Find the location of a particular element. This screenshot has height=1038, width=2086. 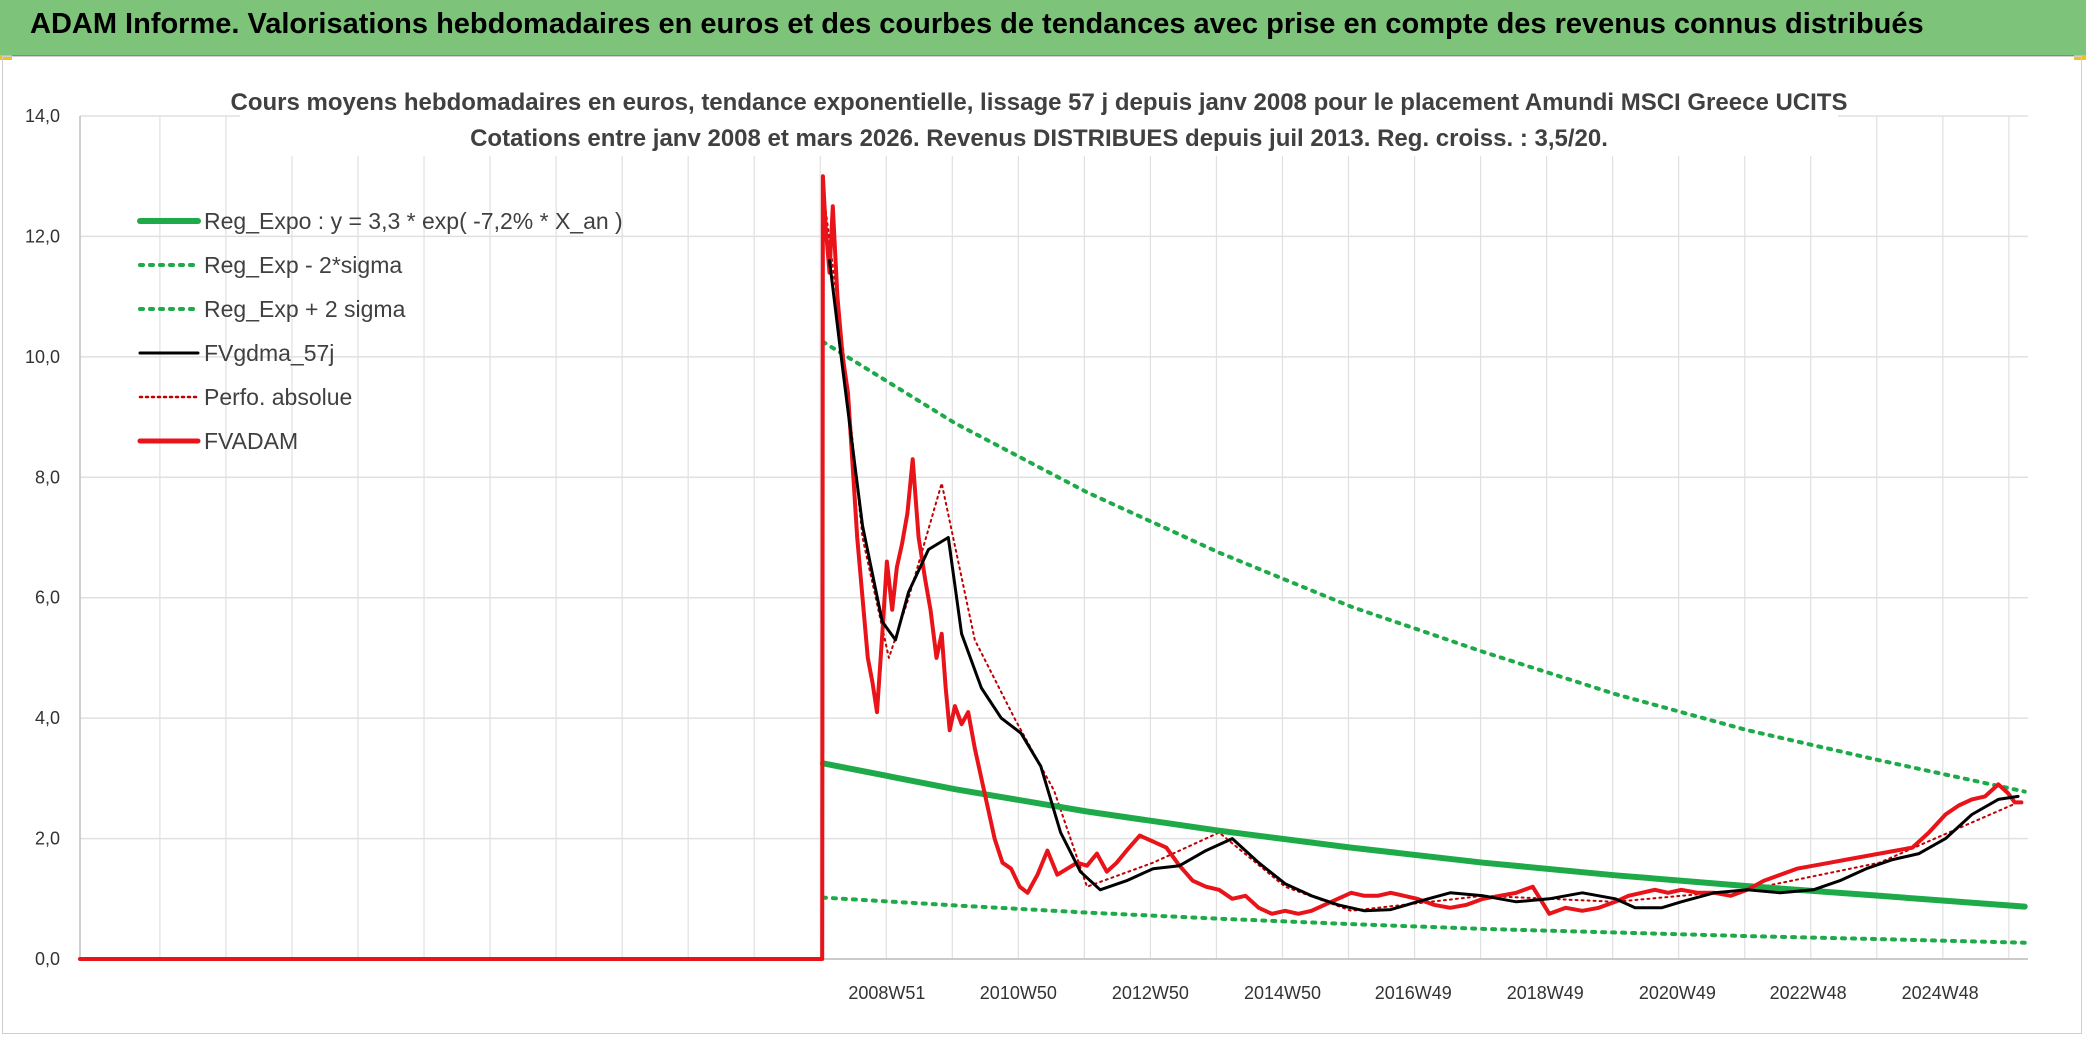

x-tick-label: 2010W50 is located at coordinates (1018, 993).